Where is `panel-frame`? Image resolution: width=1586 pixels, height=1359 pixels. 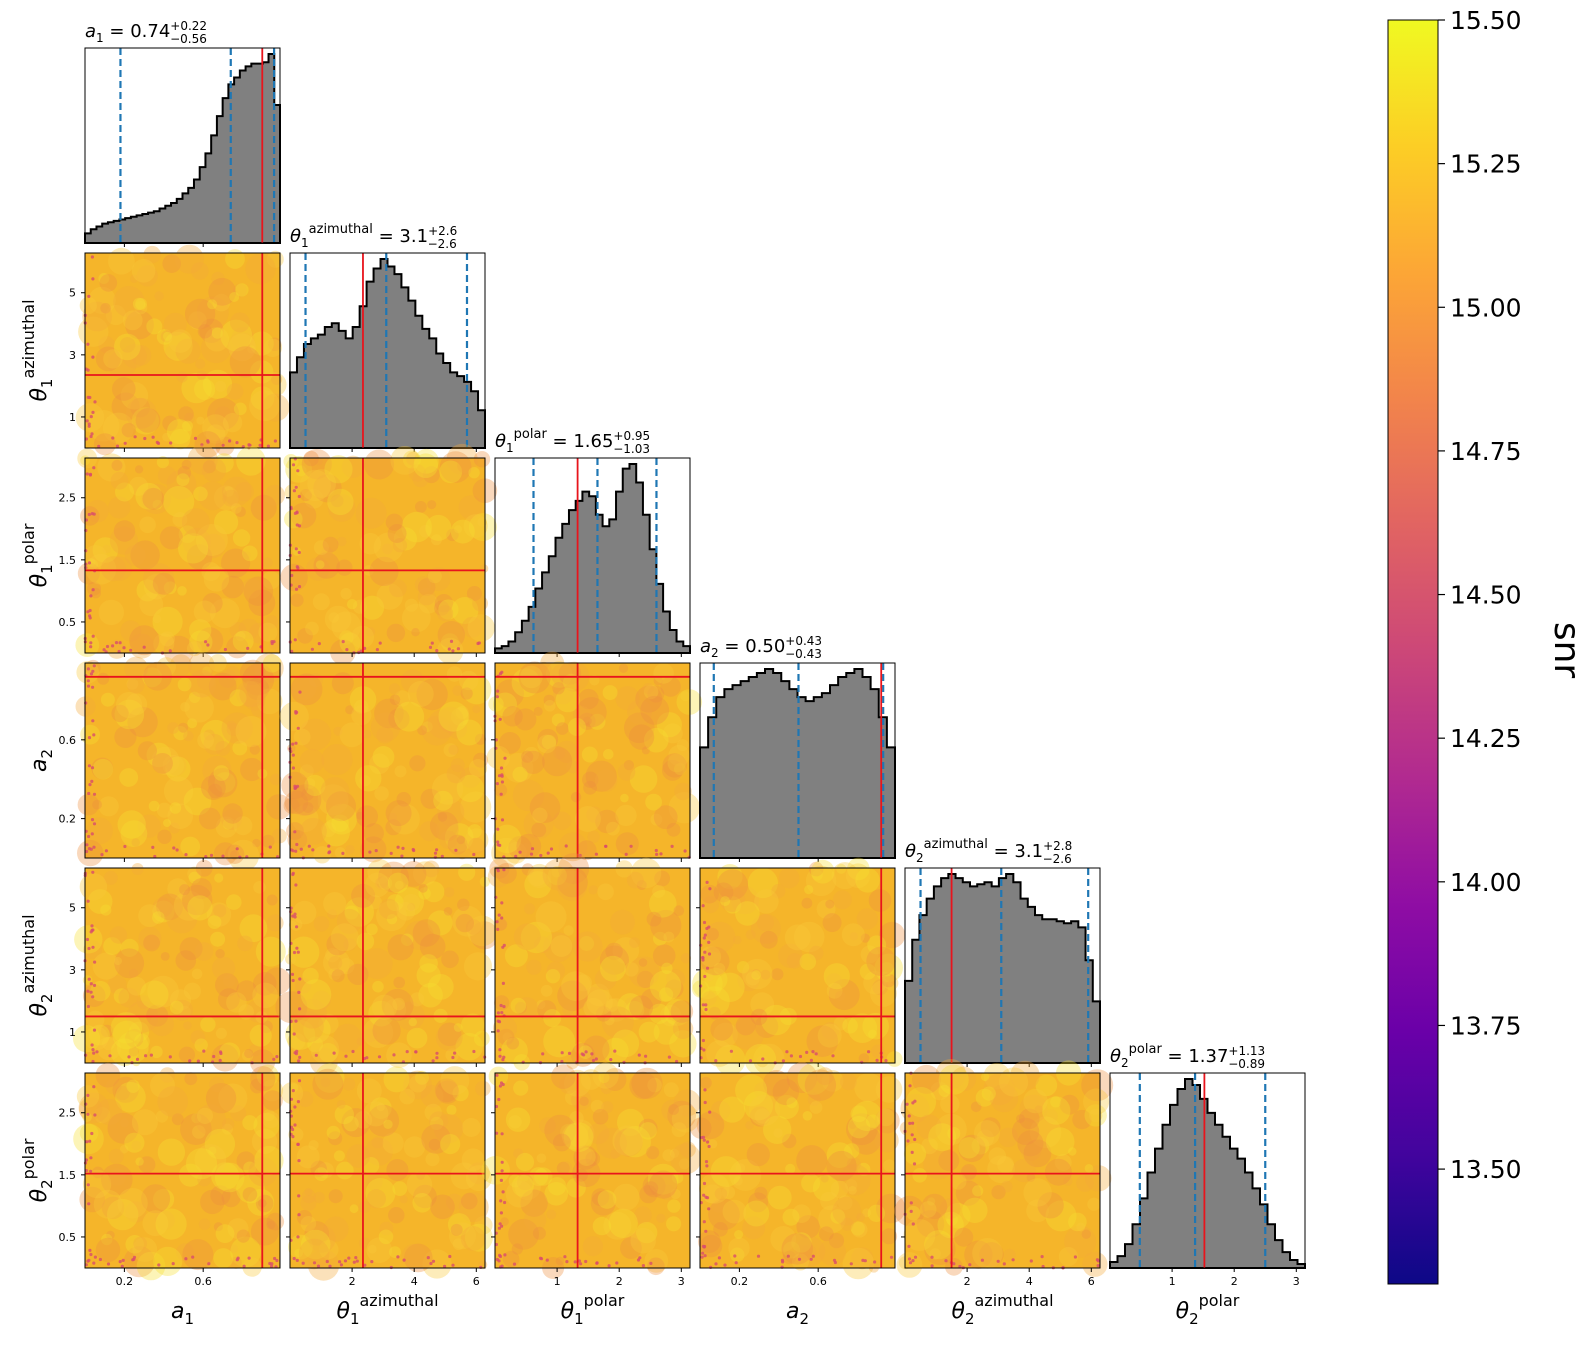 panel-frame is located at coordinates (182, 555).